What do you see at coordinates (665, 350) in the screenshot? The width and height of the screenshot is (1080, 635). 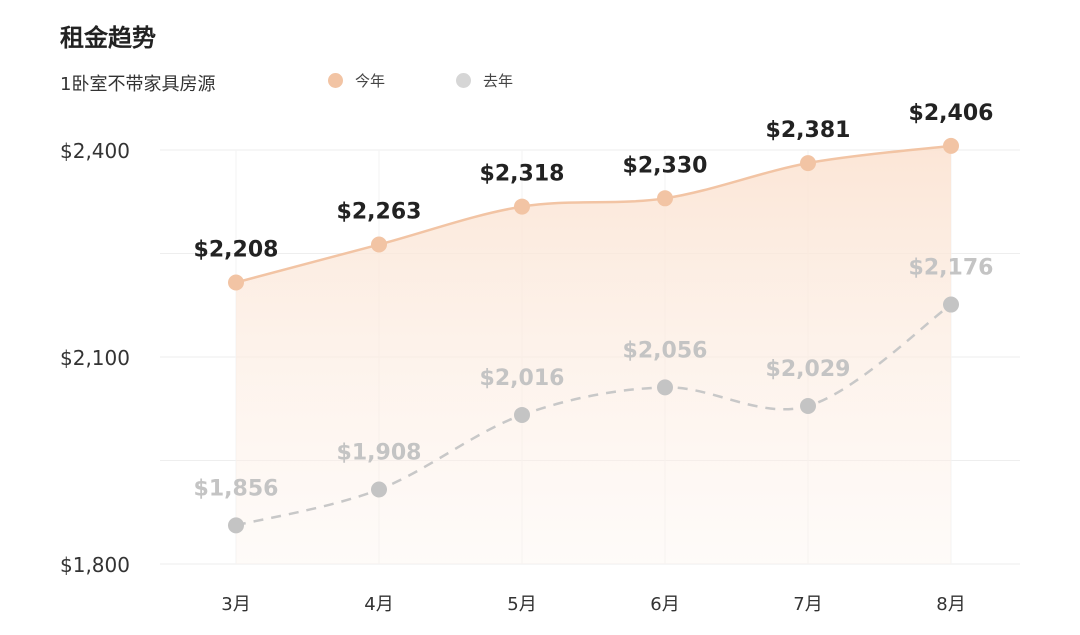 I see `data-label-last-year: $2,056` at bounding box center [665, 350].